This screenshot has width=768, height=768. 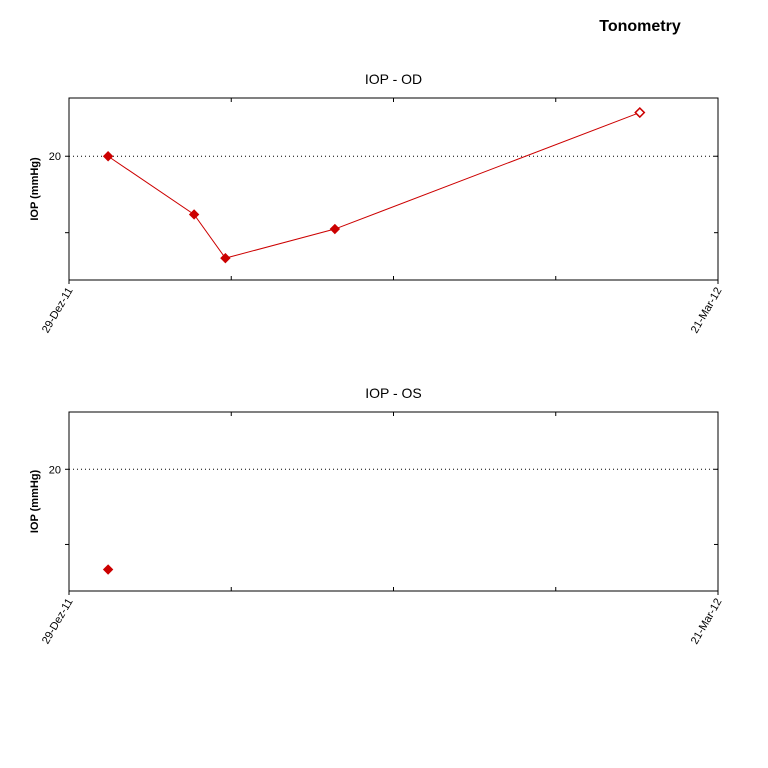 What do you see at coordinates (373, 185) in the screenshot?
I see `series-line` at bounding box center [373, 185].